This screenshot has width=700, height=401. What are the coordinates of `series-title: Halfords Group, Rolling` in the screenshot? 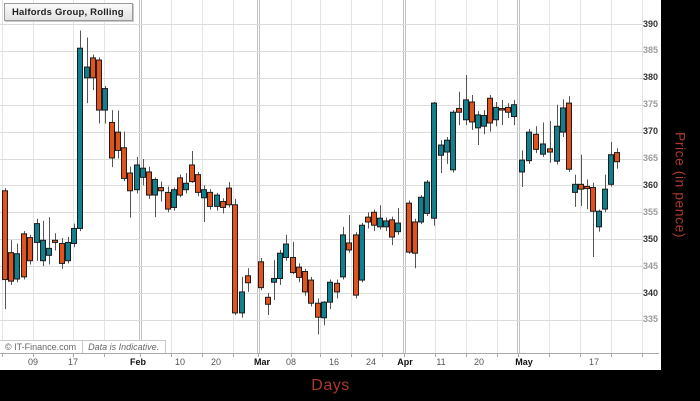 It's located at (68, 12).